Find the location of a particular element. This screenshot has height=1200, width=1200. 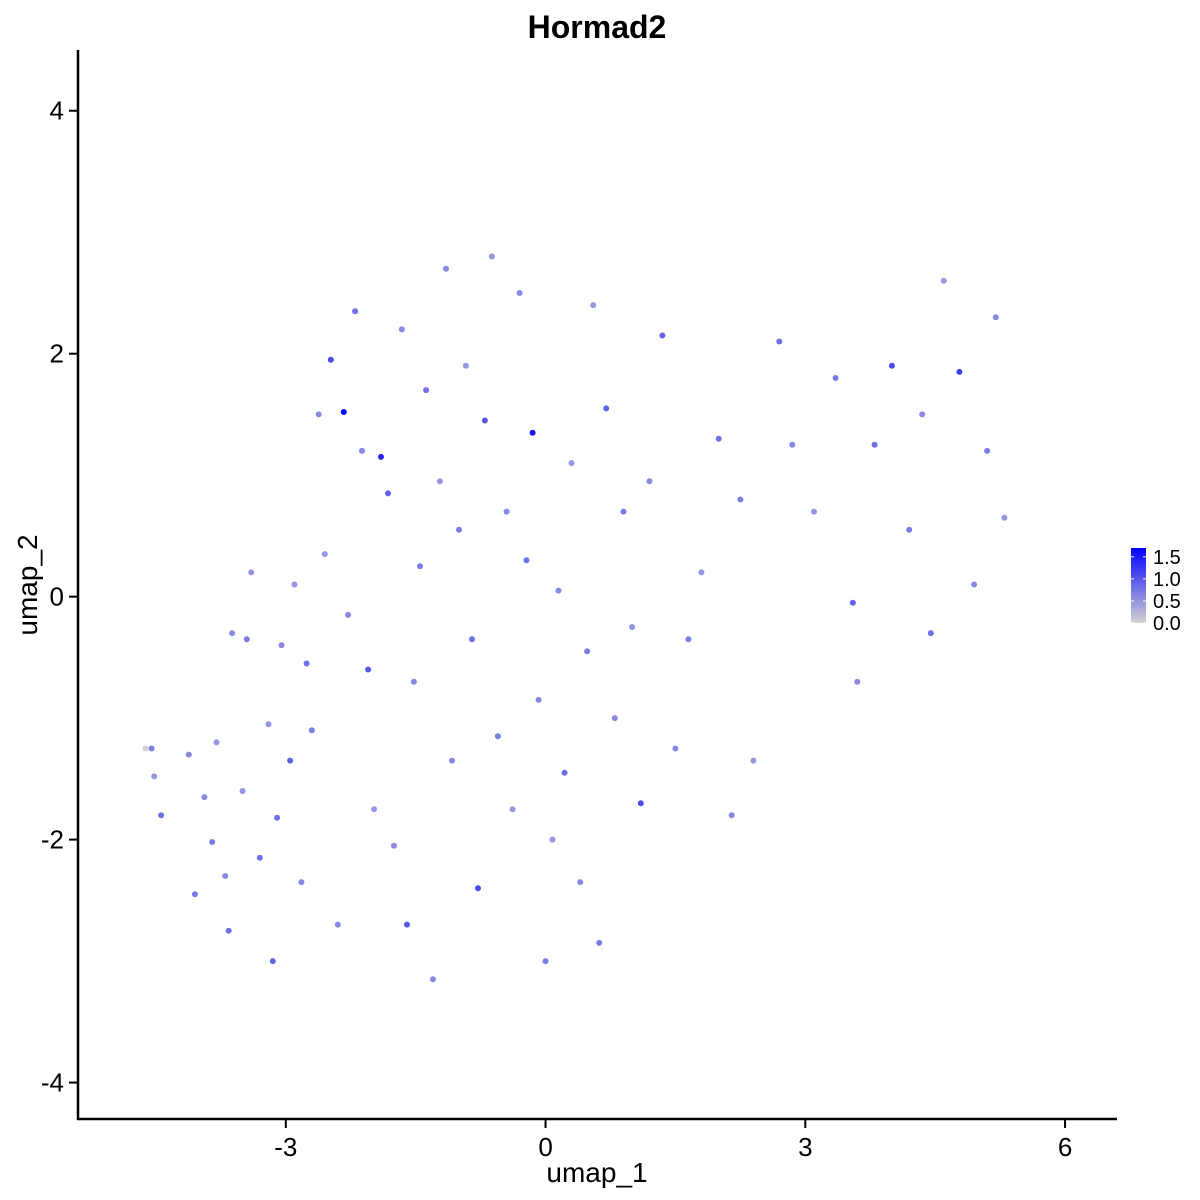

x-tick-label: 3 is located at coordinates (805, 1147).